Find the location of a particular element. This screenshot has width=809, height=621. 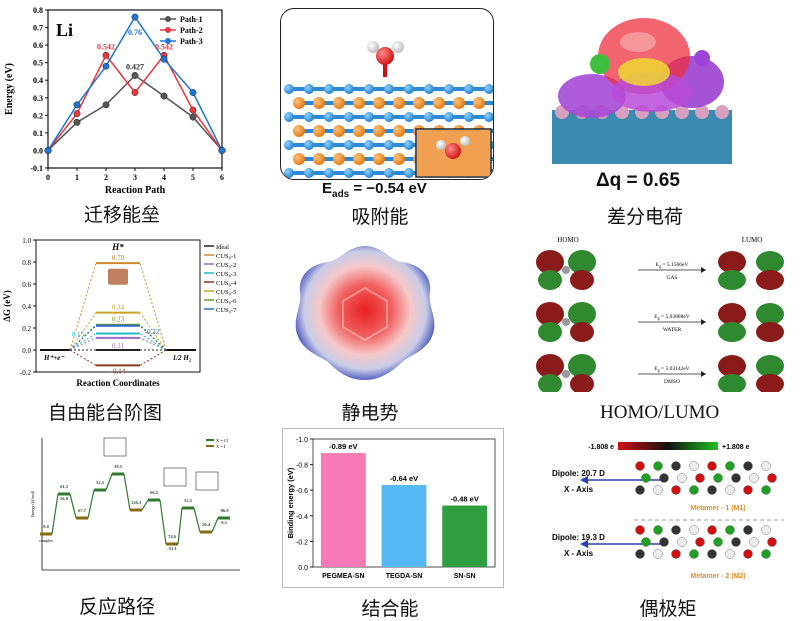

caption-electrostatic-potential: 静电势 is located at coordinates (370, 413).